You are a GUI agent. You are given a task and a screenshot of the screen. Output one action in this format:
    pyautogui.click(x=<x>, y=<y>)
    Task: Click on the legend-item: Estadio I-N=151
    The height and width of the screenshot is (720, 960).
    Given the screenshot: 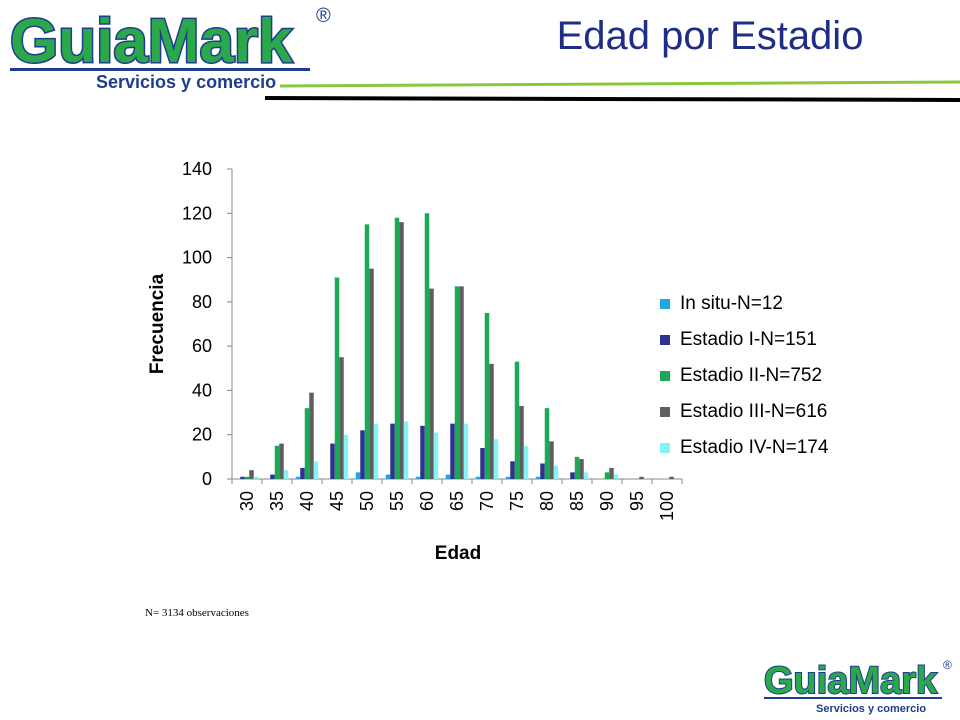 What is the action you would take?
    pyautogui.click(x=744, y=340)
    